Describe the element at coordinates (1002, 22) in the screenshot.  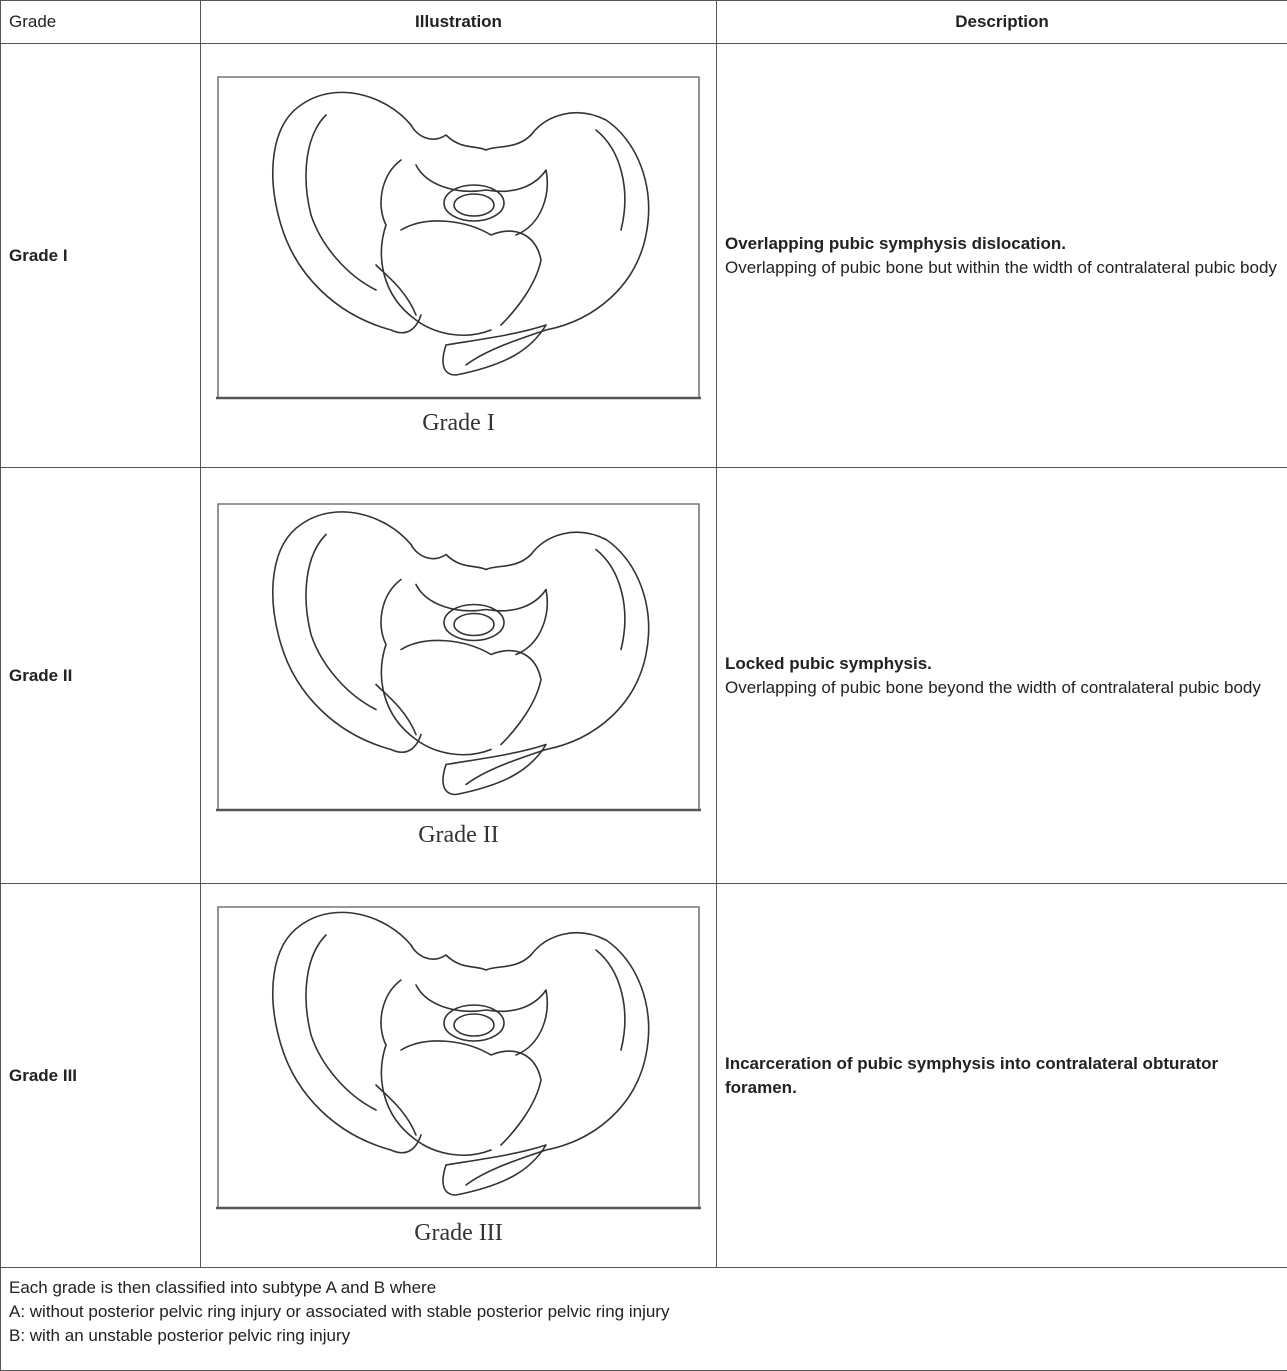
I see `column-header: Description` at that location.